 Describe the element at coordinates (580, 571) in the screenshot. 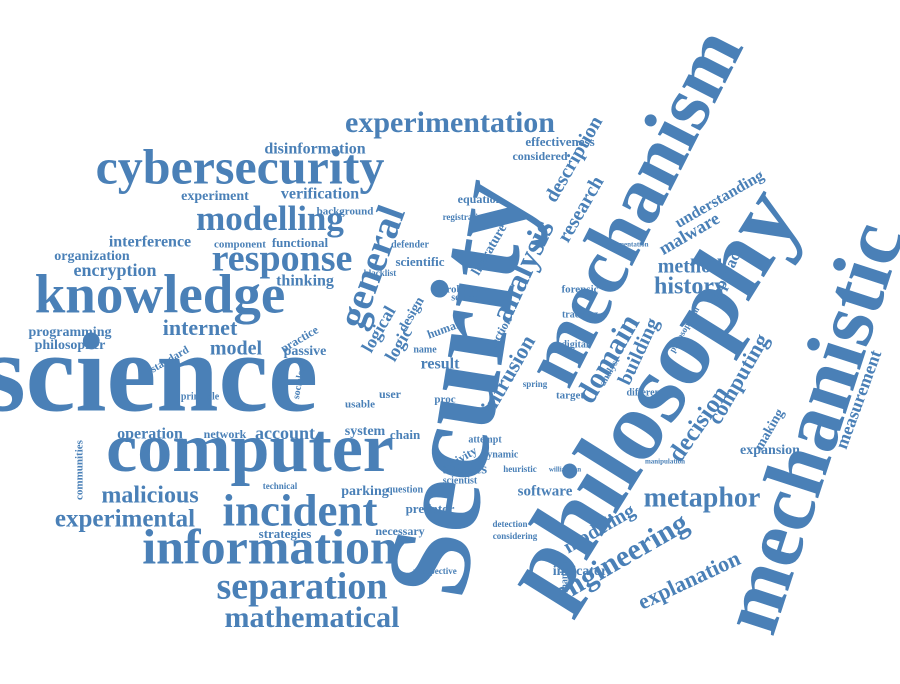

I see `word: indicator` at that location.